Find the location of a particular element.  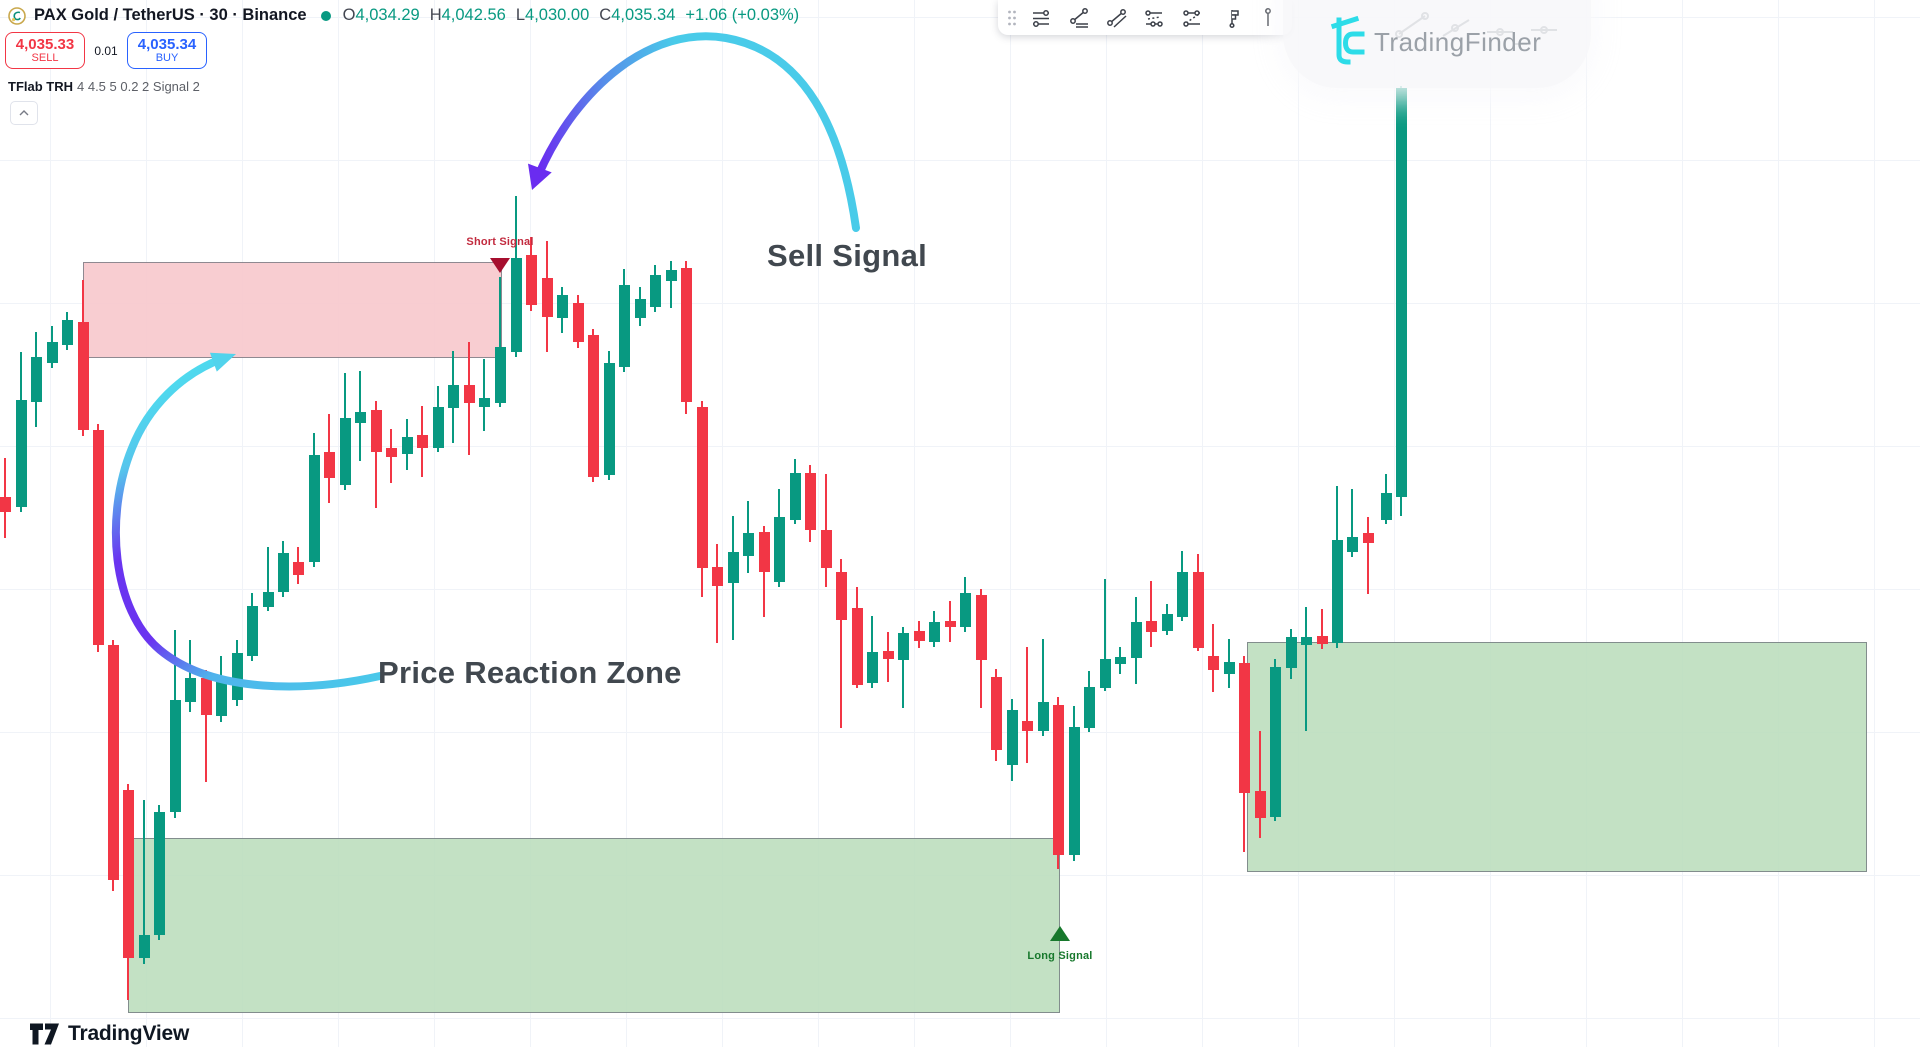

toolbar-drag-handle-icon is located at coordinates (1012, 18).